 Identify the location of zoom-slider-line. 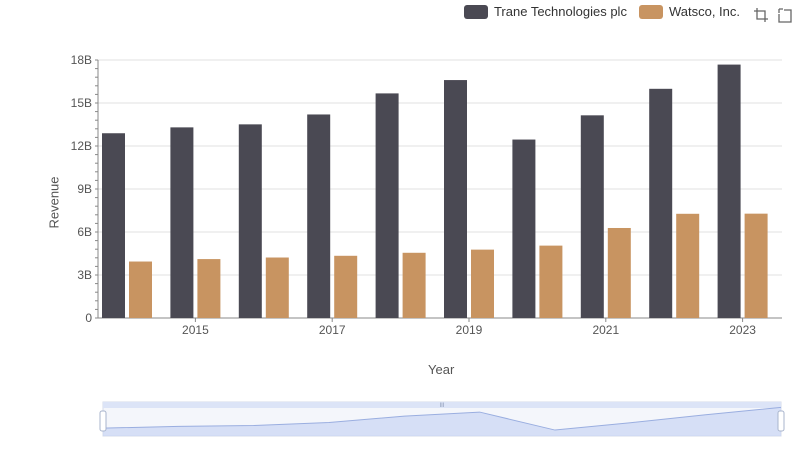
(442, 418).